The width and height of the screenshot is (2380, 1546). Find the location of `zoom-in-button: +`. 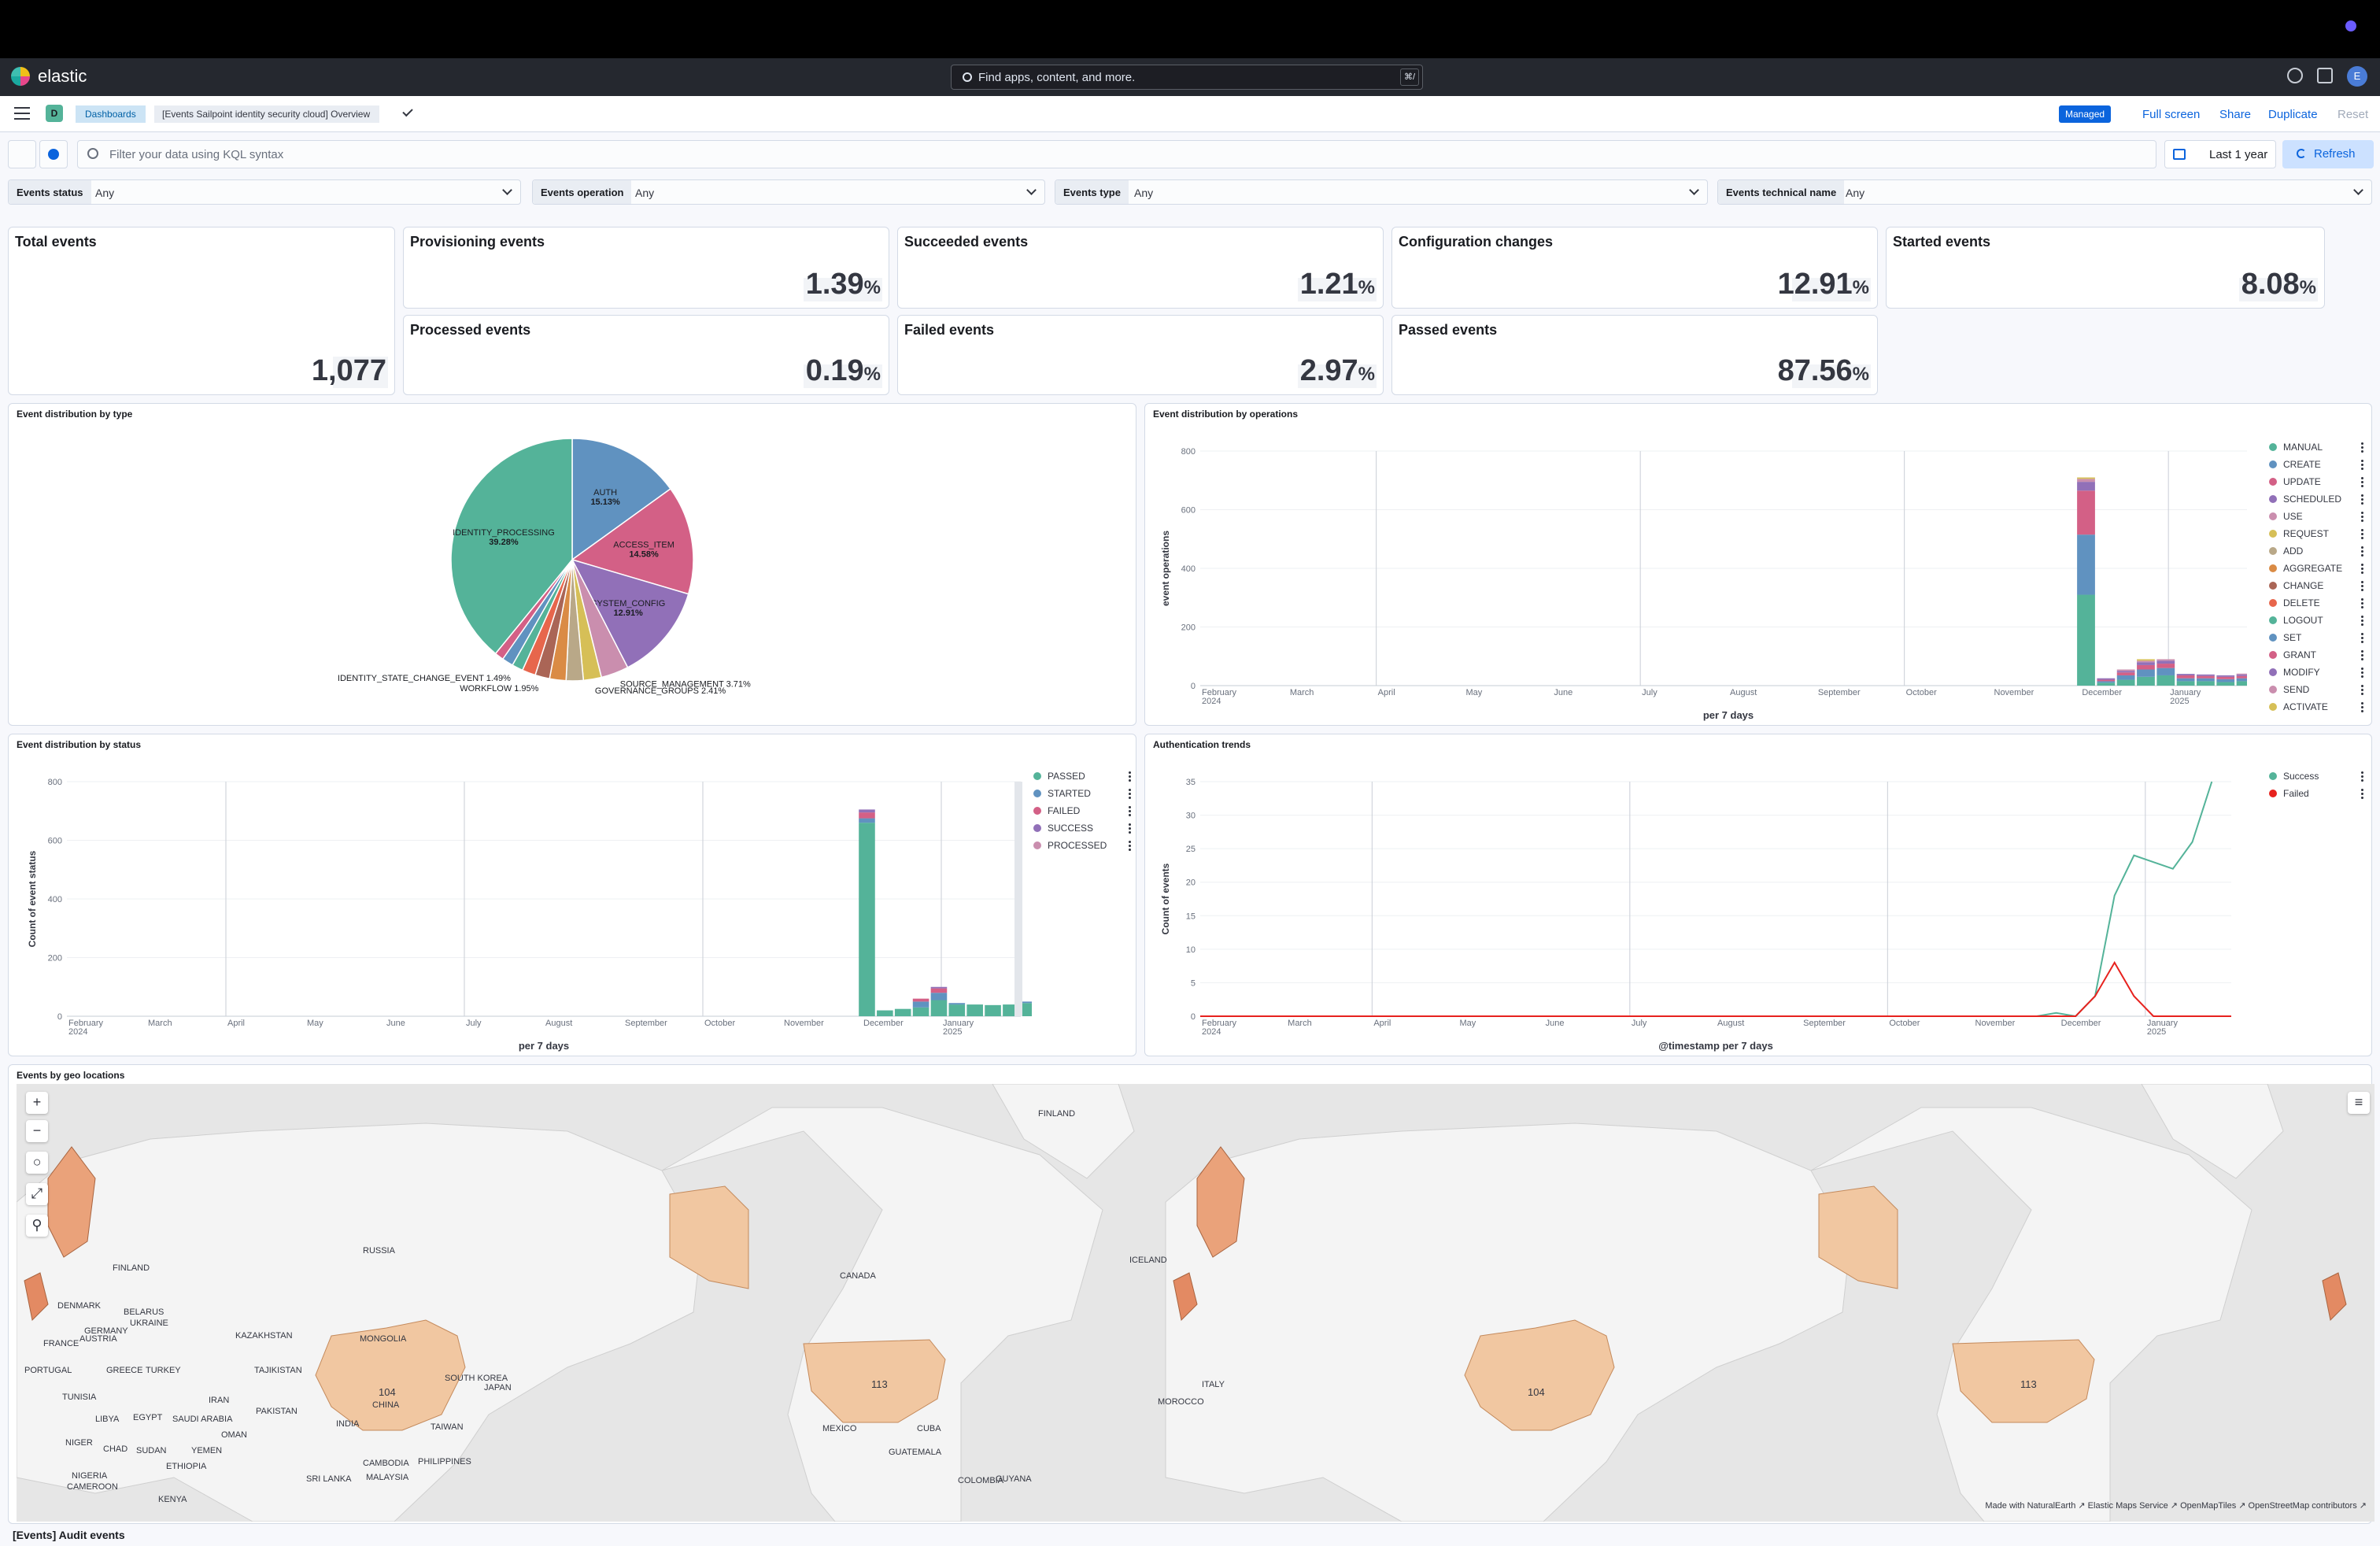

zoom-in-button: + is located at coordinates (37, 1103).